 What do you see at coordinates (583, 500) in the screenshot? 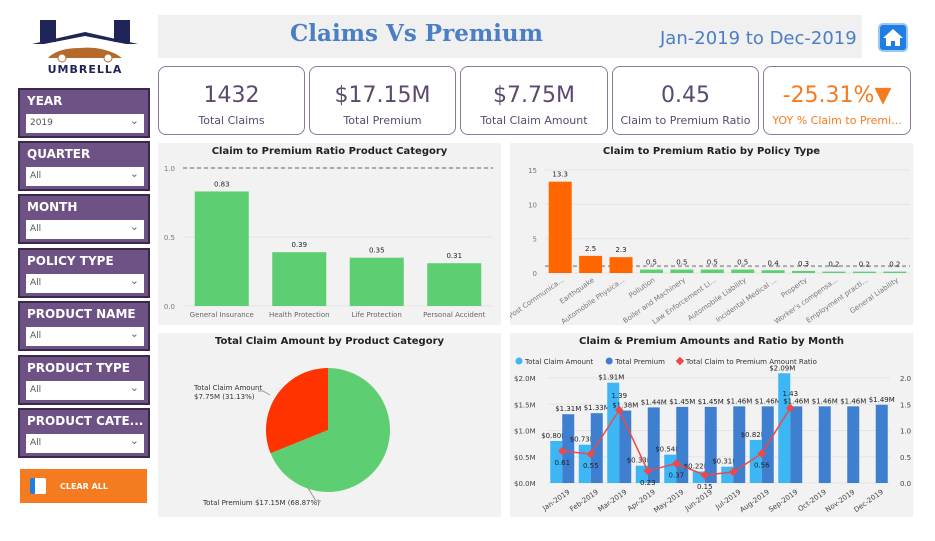
I see `x-tick-label: Feb-2019` at bounding box center [583, 500].